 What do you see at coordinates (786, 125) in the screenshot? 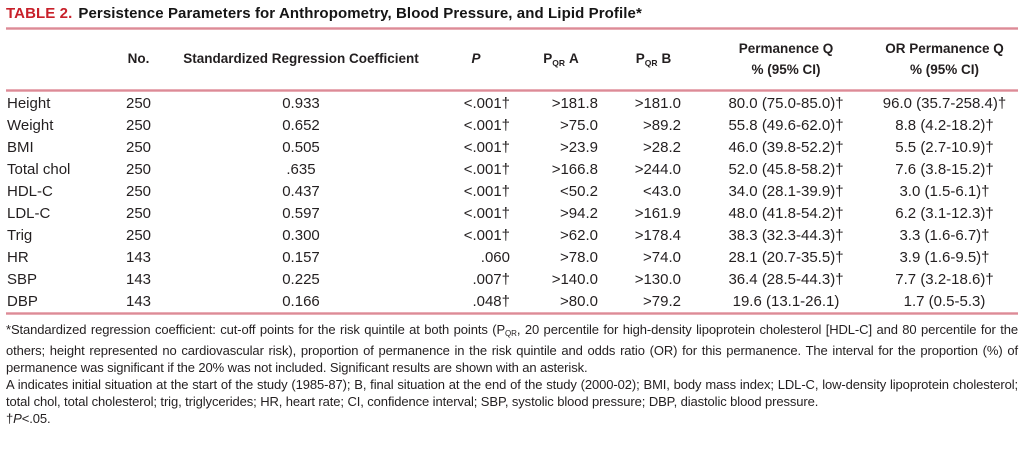
I see `cell-permanence-q: 55.8 (49.6-62.0)†` at bounding box center [786, 125].